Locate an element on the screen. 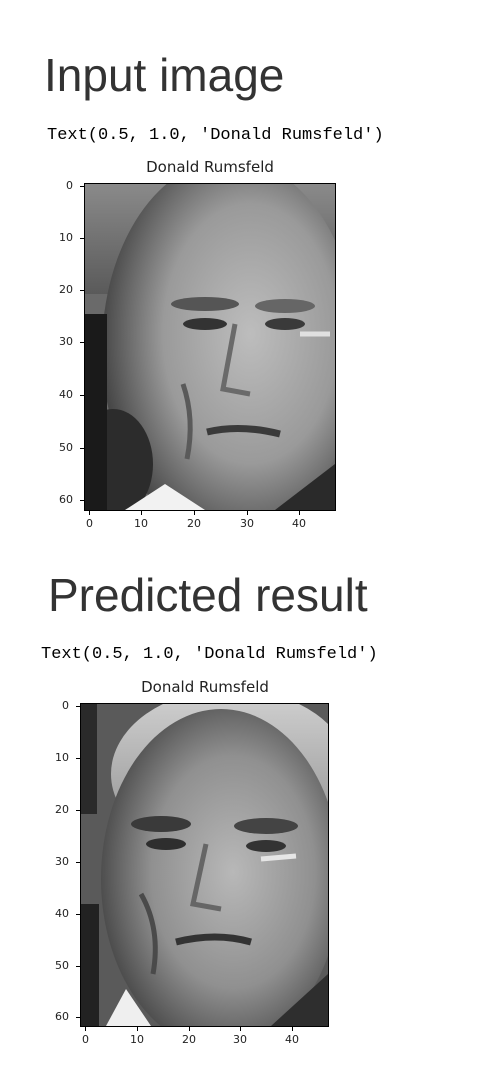  input-ytick: 0 is located at coordinates (69, 185).